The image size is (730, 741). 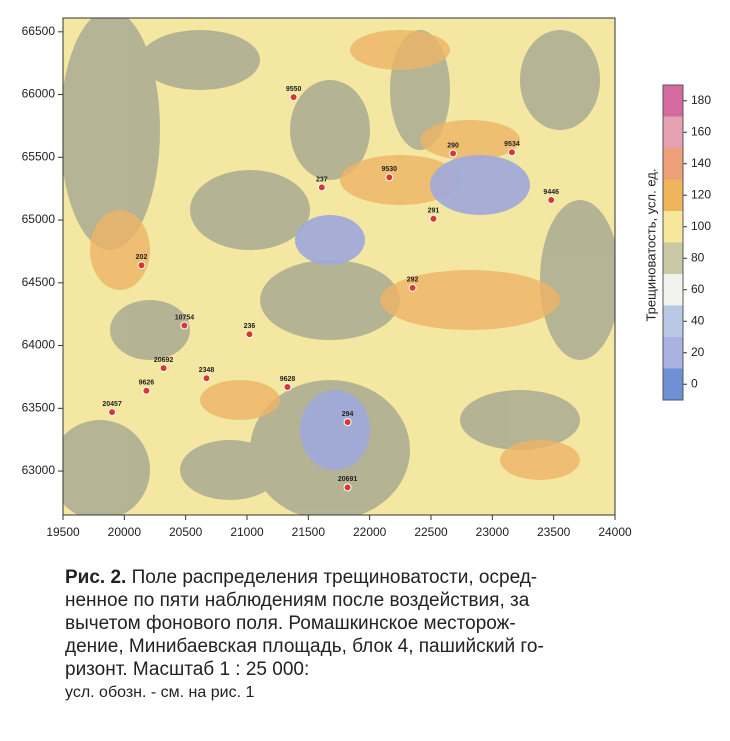 I want to click on well-label: 9534, so click(x=512, y=144).